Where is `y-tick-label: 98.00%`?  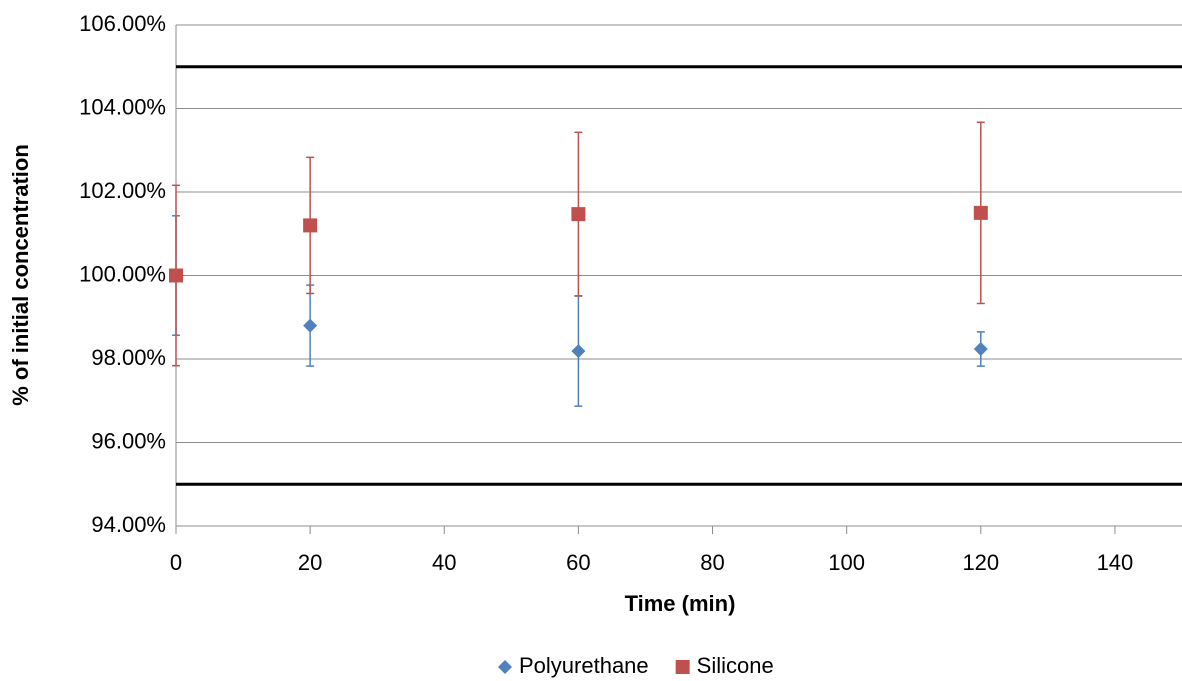
y-tick-label: 98.00% is located at coordinates (128, 357).